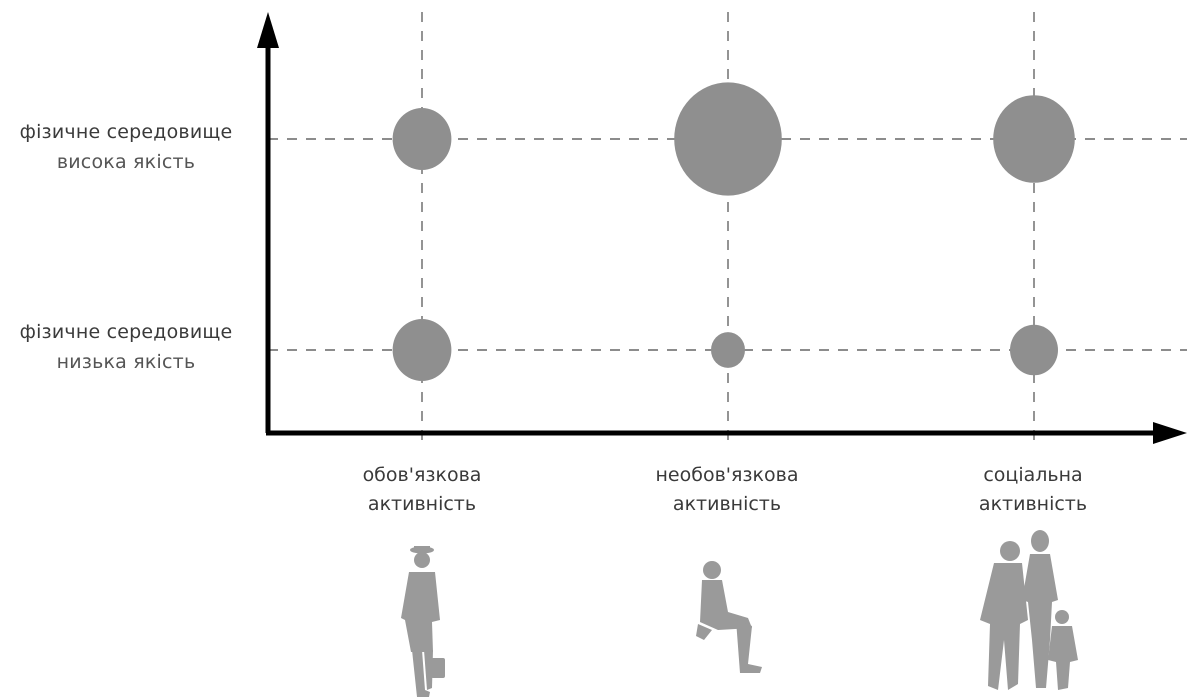 Image resolution: width=1187 pixels, height=697 pixels. I want to click on x-label-social-line1: соціальна, so click(1033, 475).